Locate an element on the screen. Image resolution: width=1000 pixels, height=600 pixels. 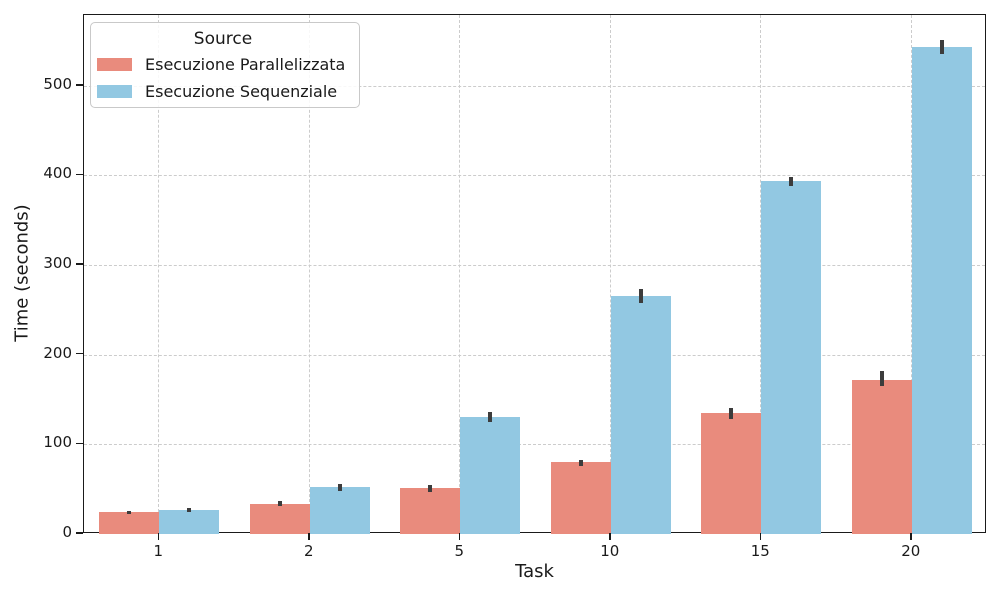
y-tick-label: 0 is located at coordinates (67, 532).